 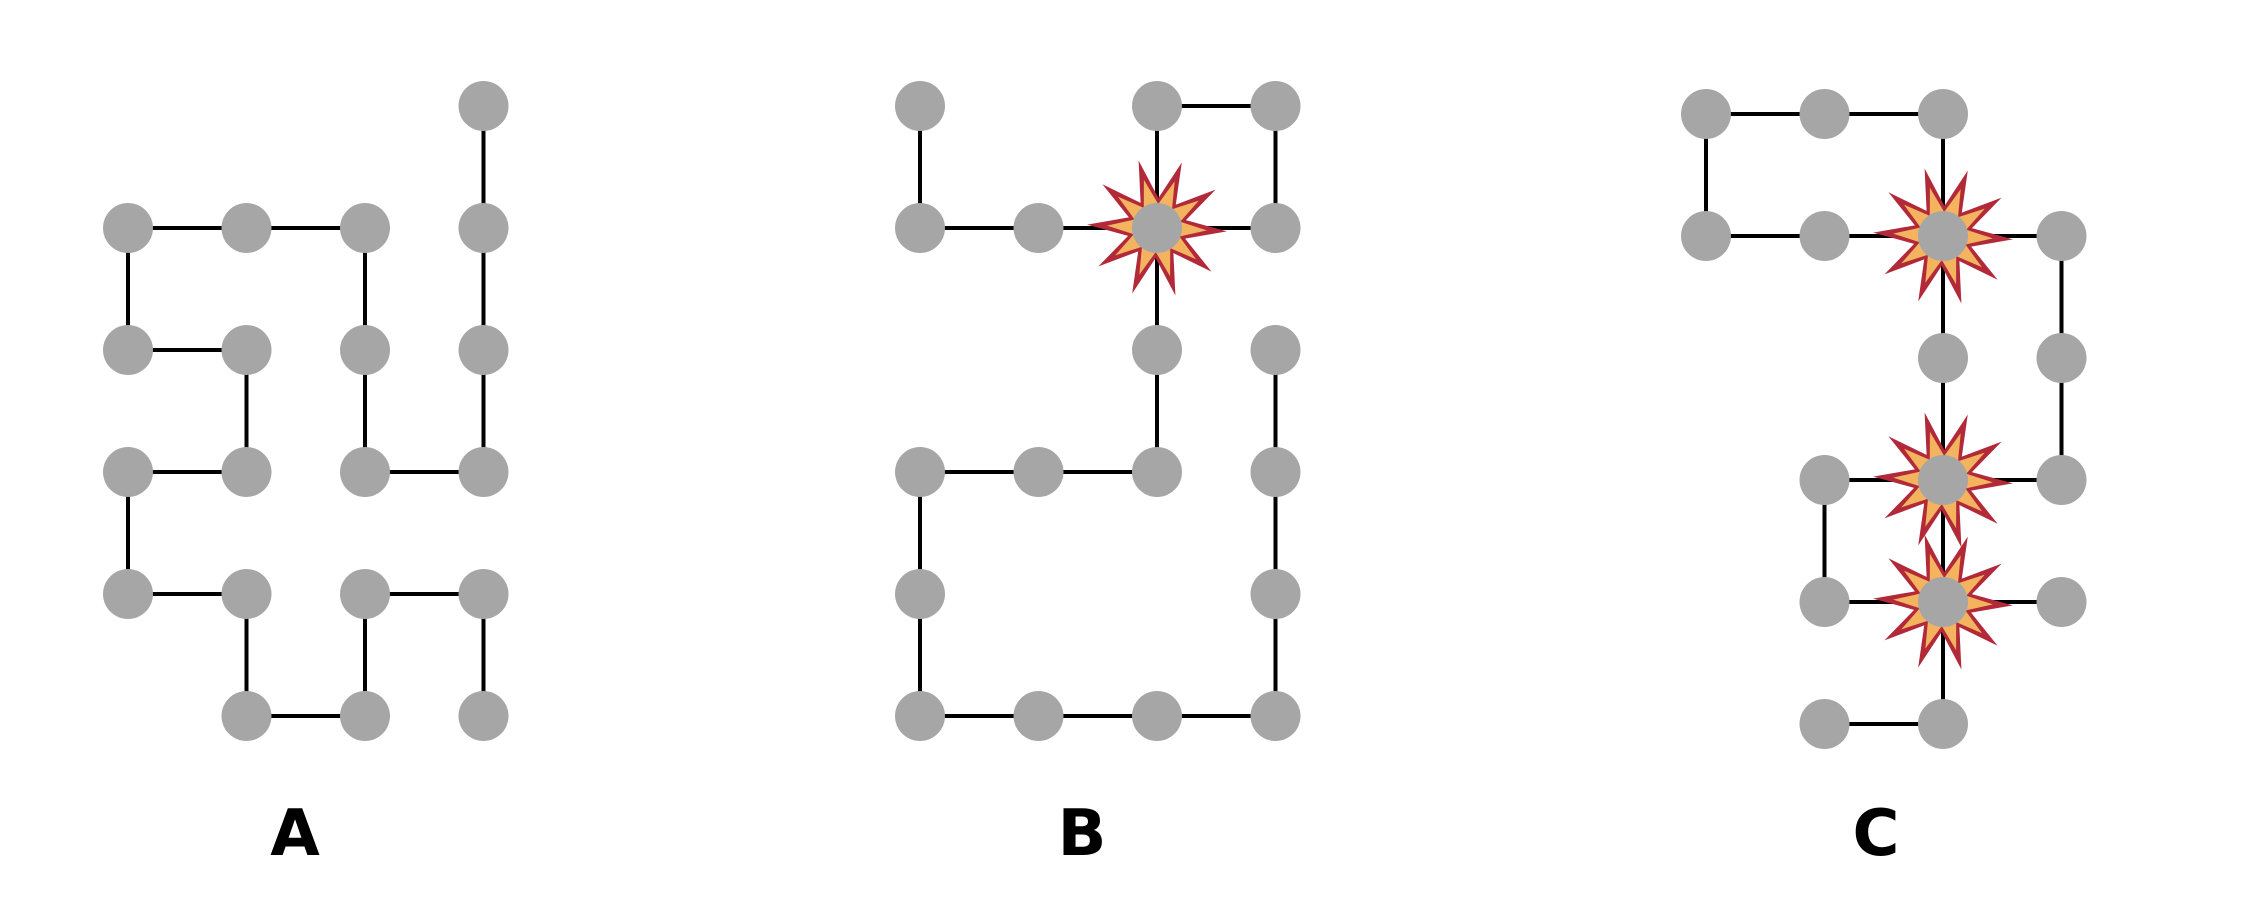 I want to click on diagram-c, so click(x=1884, y=419).